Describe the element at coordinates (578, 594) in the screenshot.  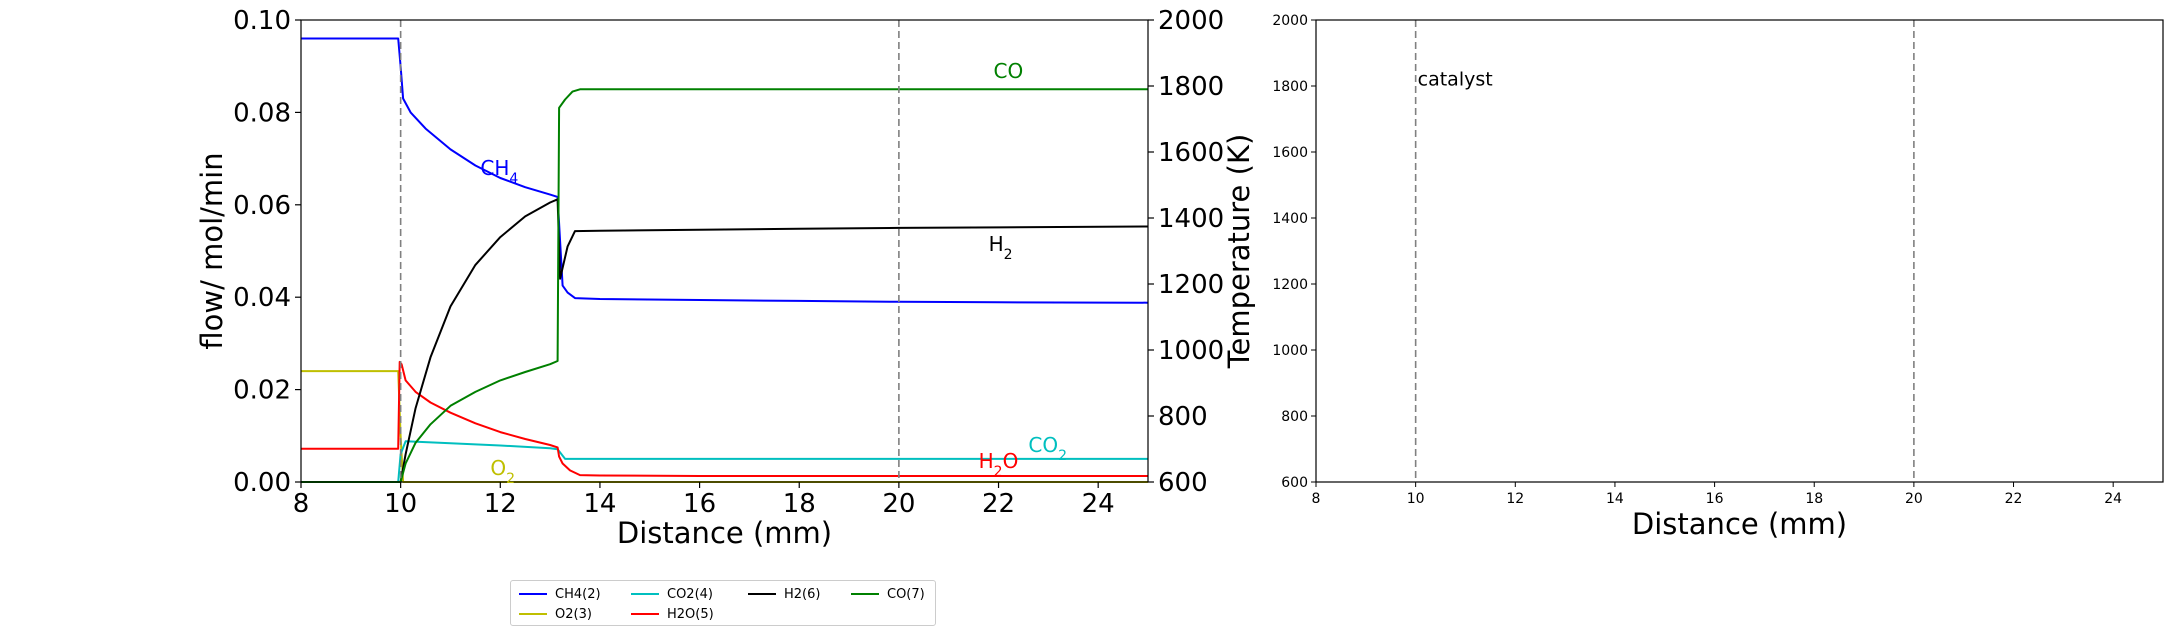
I see `legend-label: CH4(2)` at that location.